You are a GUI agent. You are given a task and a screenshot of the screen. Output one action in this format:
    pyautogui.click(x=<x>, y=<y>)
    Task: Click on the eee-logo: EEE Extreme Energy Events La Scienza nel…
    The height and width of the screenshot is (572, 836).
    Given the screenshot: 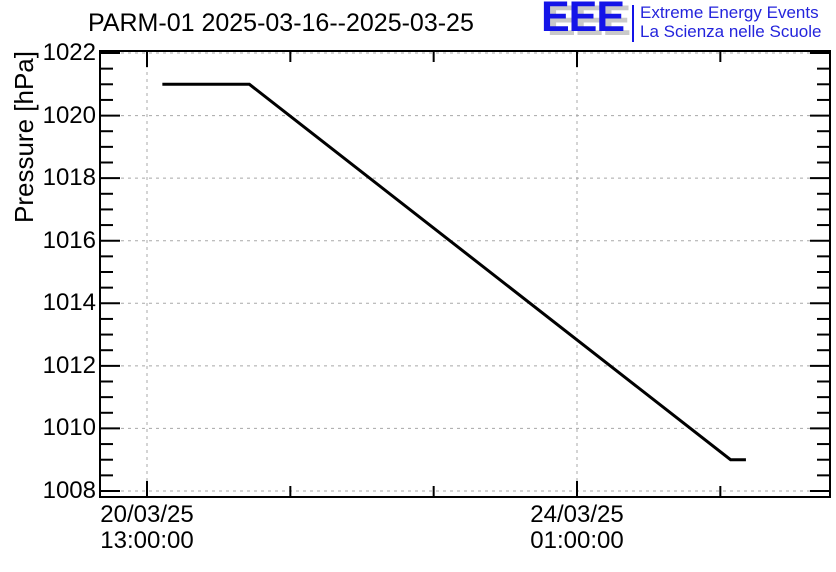 What is the action you would take?
    pyautogui.click(x=688, y=24)
    